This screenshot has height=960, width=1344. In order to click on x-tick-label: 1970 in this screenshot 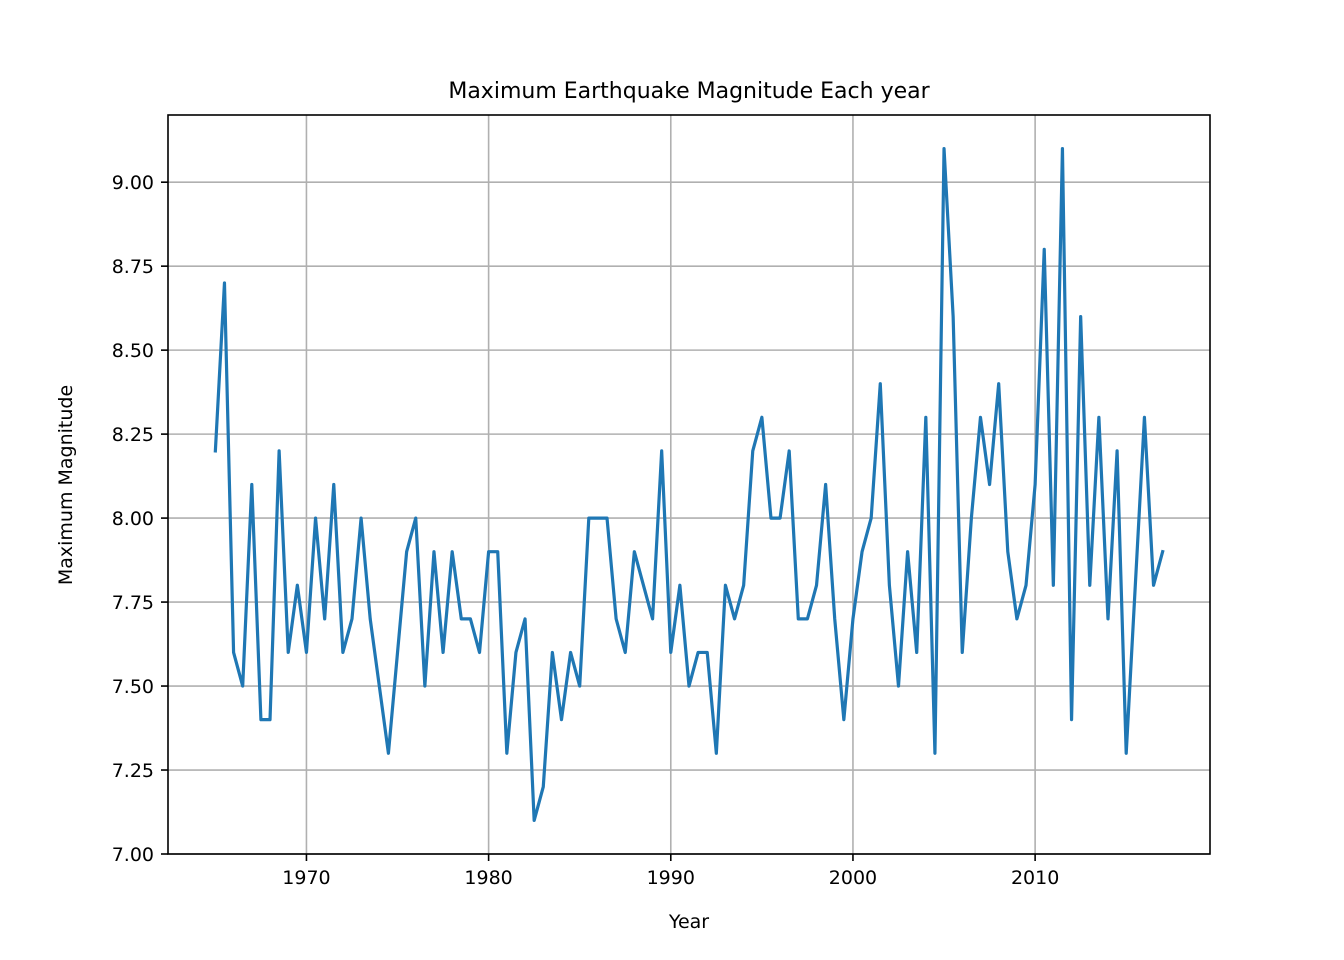, I will do `click(306, 878)`.